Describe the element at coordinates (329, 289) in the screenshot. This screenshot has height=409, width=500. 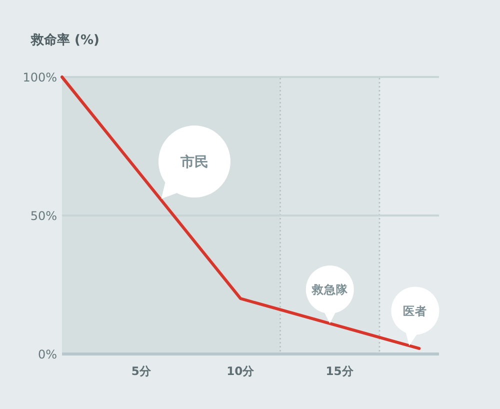
I see `annotation: 救急隊` at that location.